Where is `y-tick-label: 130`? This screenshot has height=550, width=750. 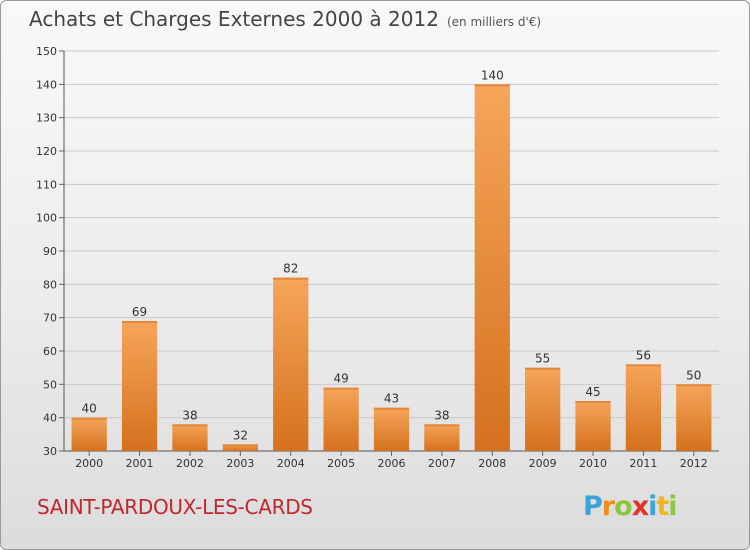
y-tick-label: 130 is located at coordinates (46, 118).